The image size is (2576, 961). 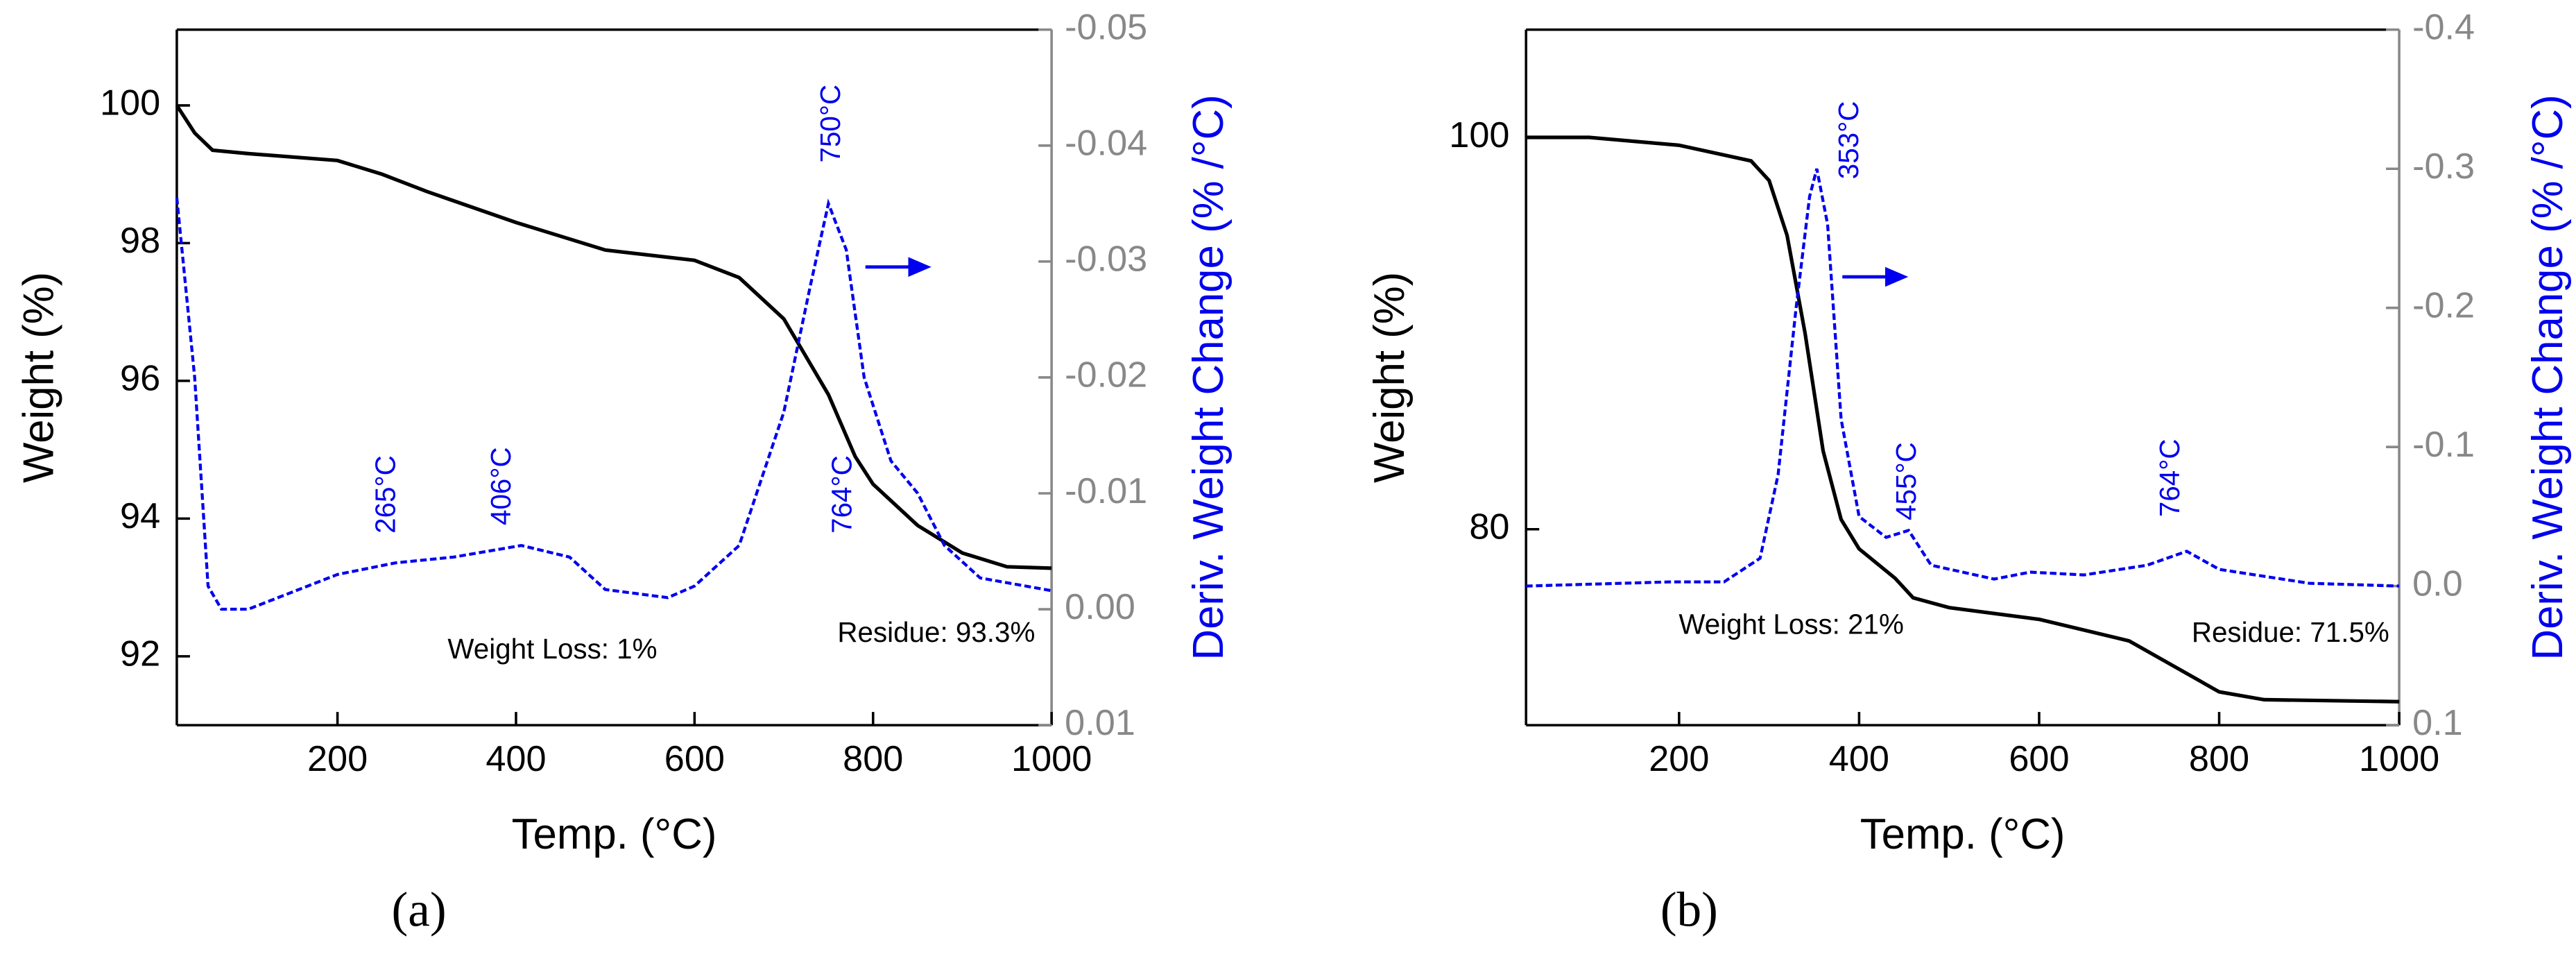 What do you see at coordinates (1848, 140) in the screenshot?
I see `annotation: 353°C` at bounding box center [1848, 140].